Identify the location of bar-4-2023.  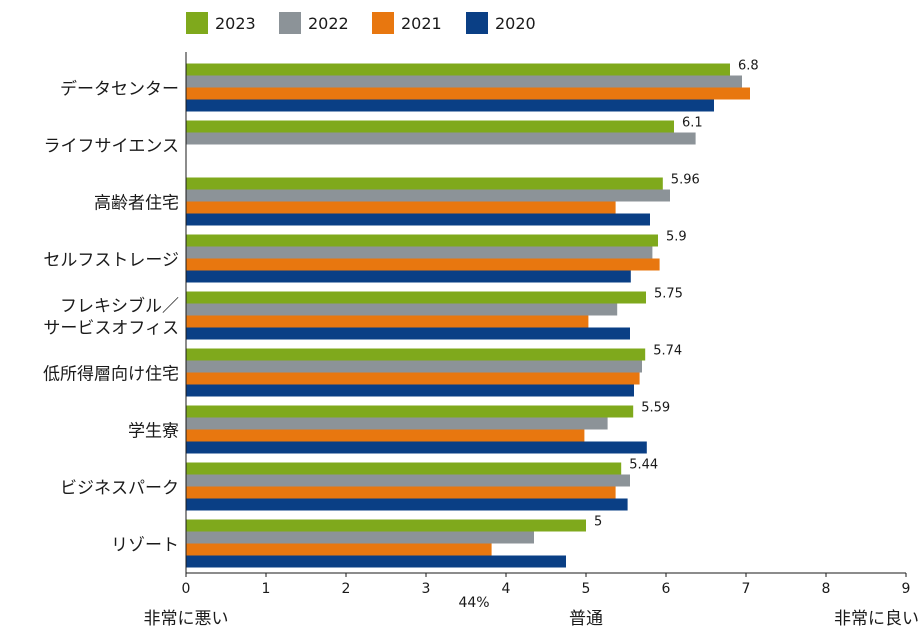
(422, 240).